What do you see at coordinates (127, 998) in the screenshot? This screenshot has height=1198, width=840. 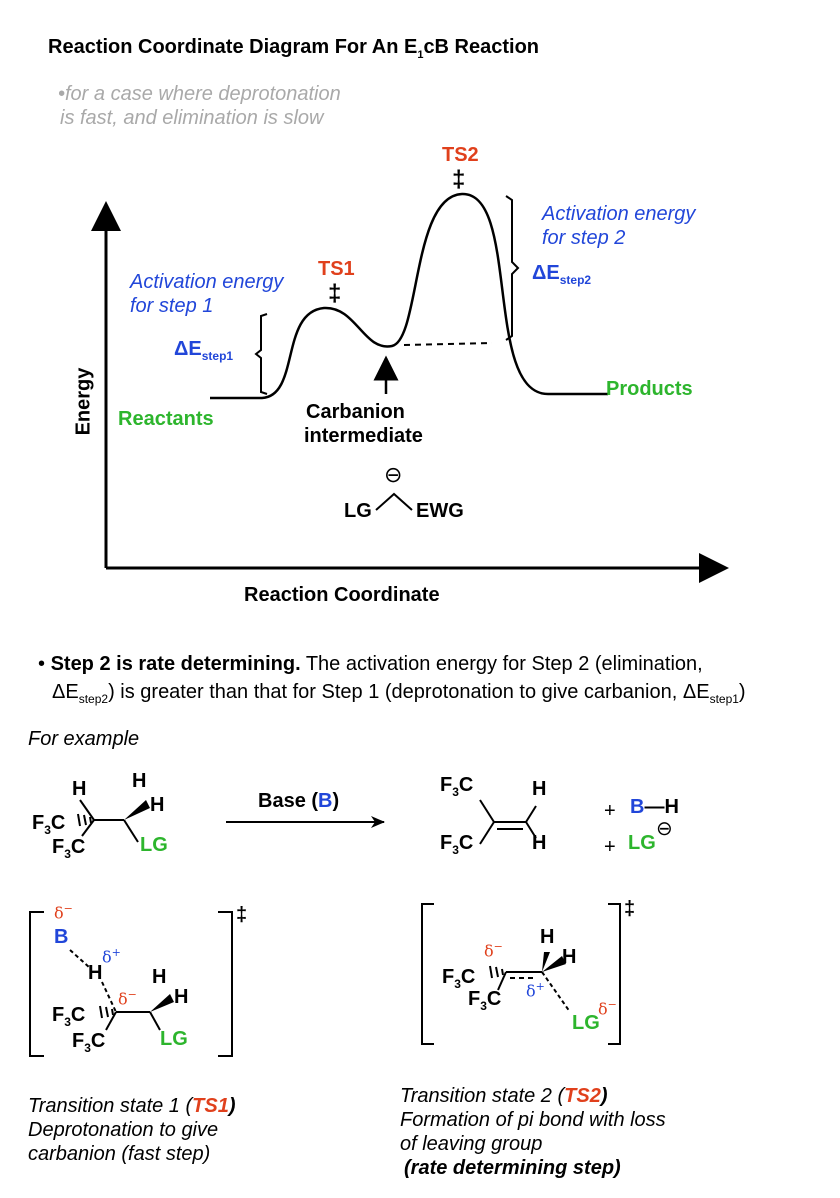 I see `ts1-delta-minus-c: δ−` at bounding box center [127, 998].